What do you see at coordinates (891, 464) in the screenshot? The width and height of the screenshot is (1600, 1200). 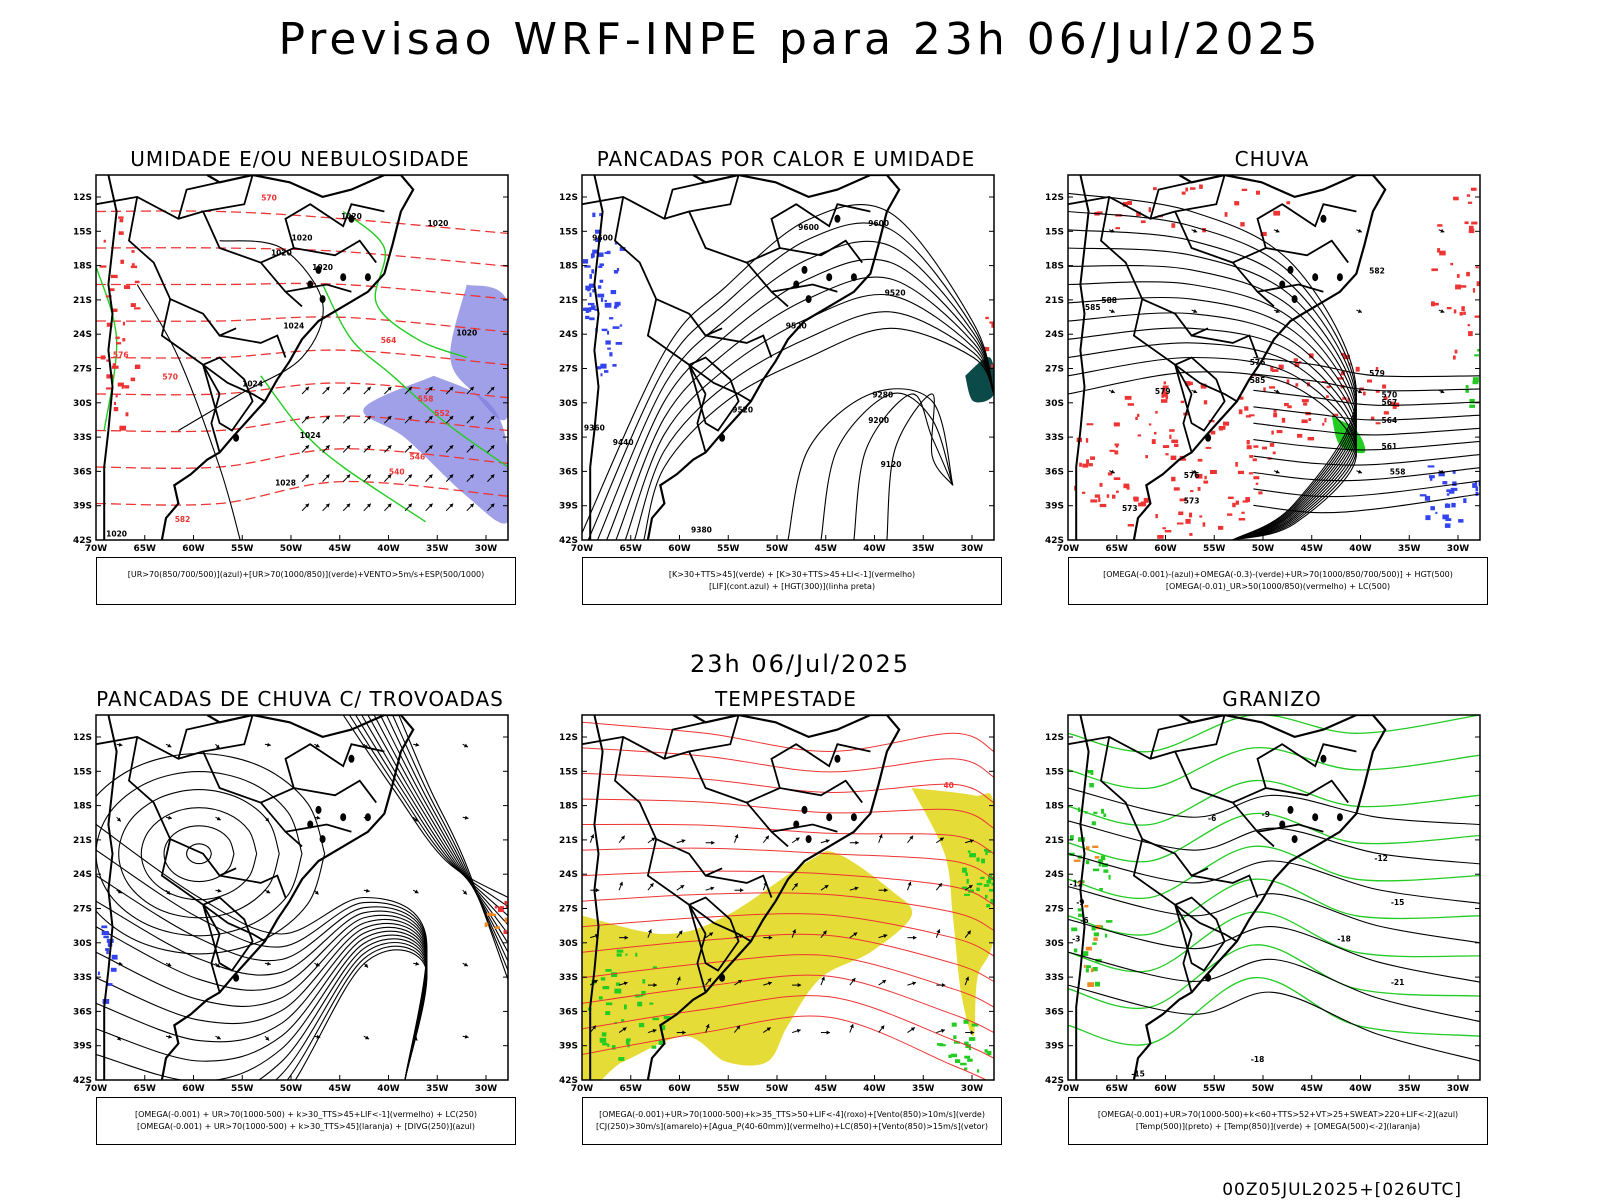 I see `contour-label: 9120` at bounding box center [891, 464].